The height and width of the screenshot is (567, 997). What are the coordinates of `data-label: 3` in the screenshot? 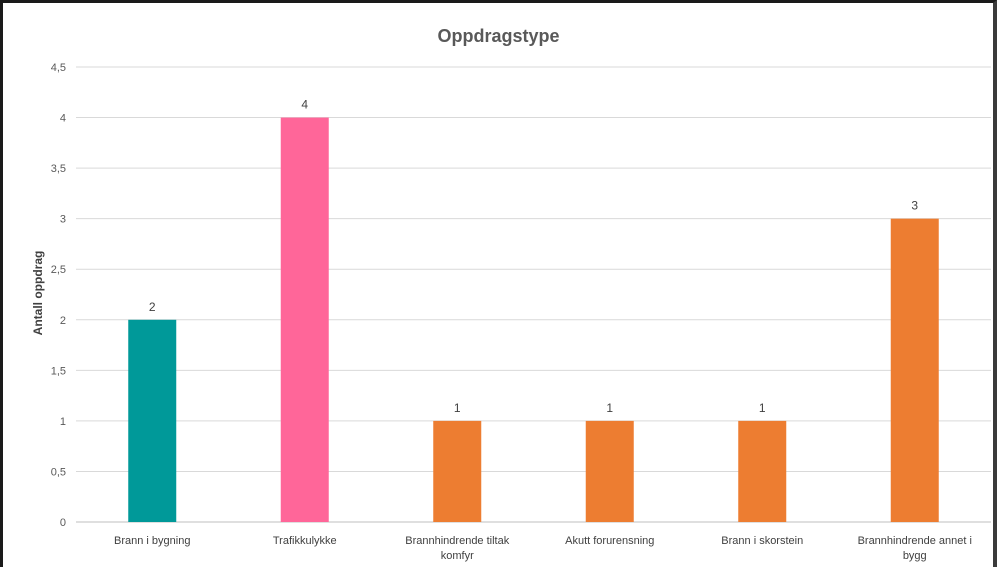 It's located at (914, 206).